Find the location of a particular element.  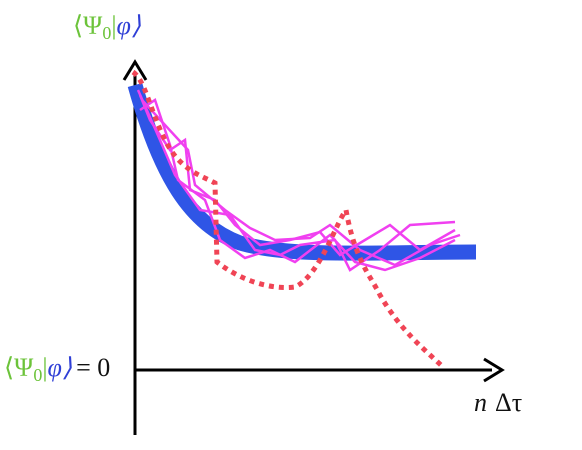

y-arrow is located at coordinates (135, 70).